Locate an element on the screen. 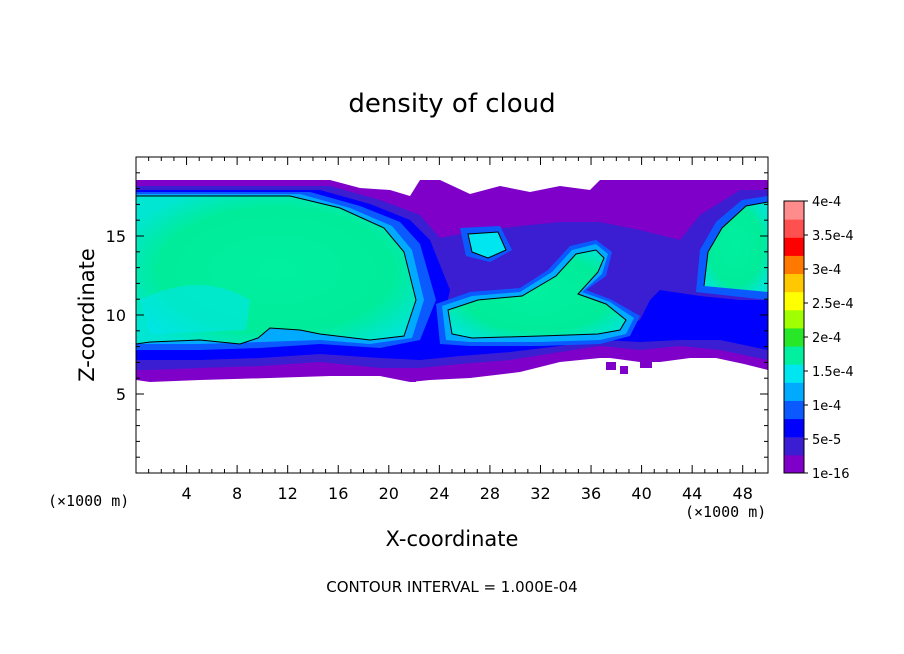 The width and height of the screenshot is (904, 654). x-tick-label: 36 is located at coordinates (591, 493).